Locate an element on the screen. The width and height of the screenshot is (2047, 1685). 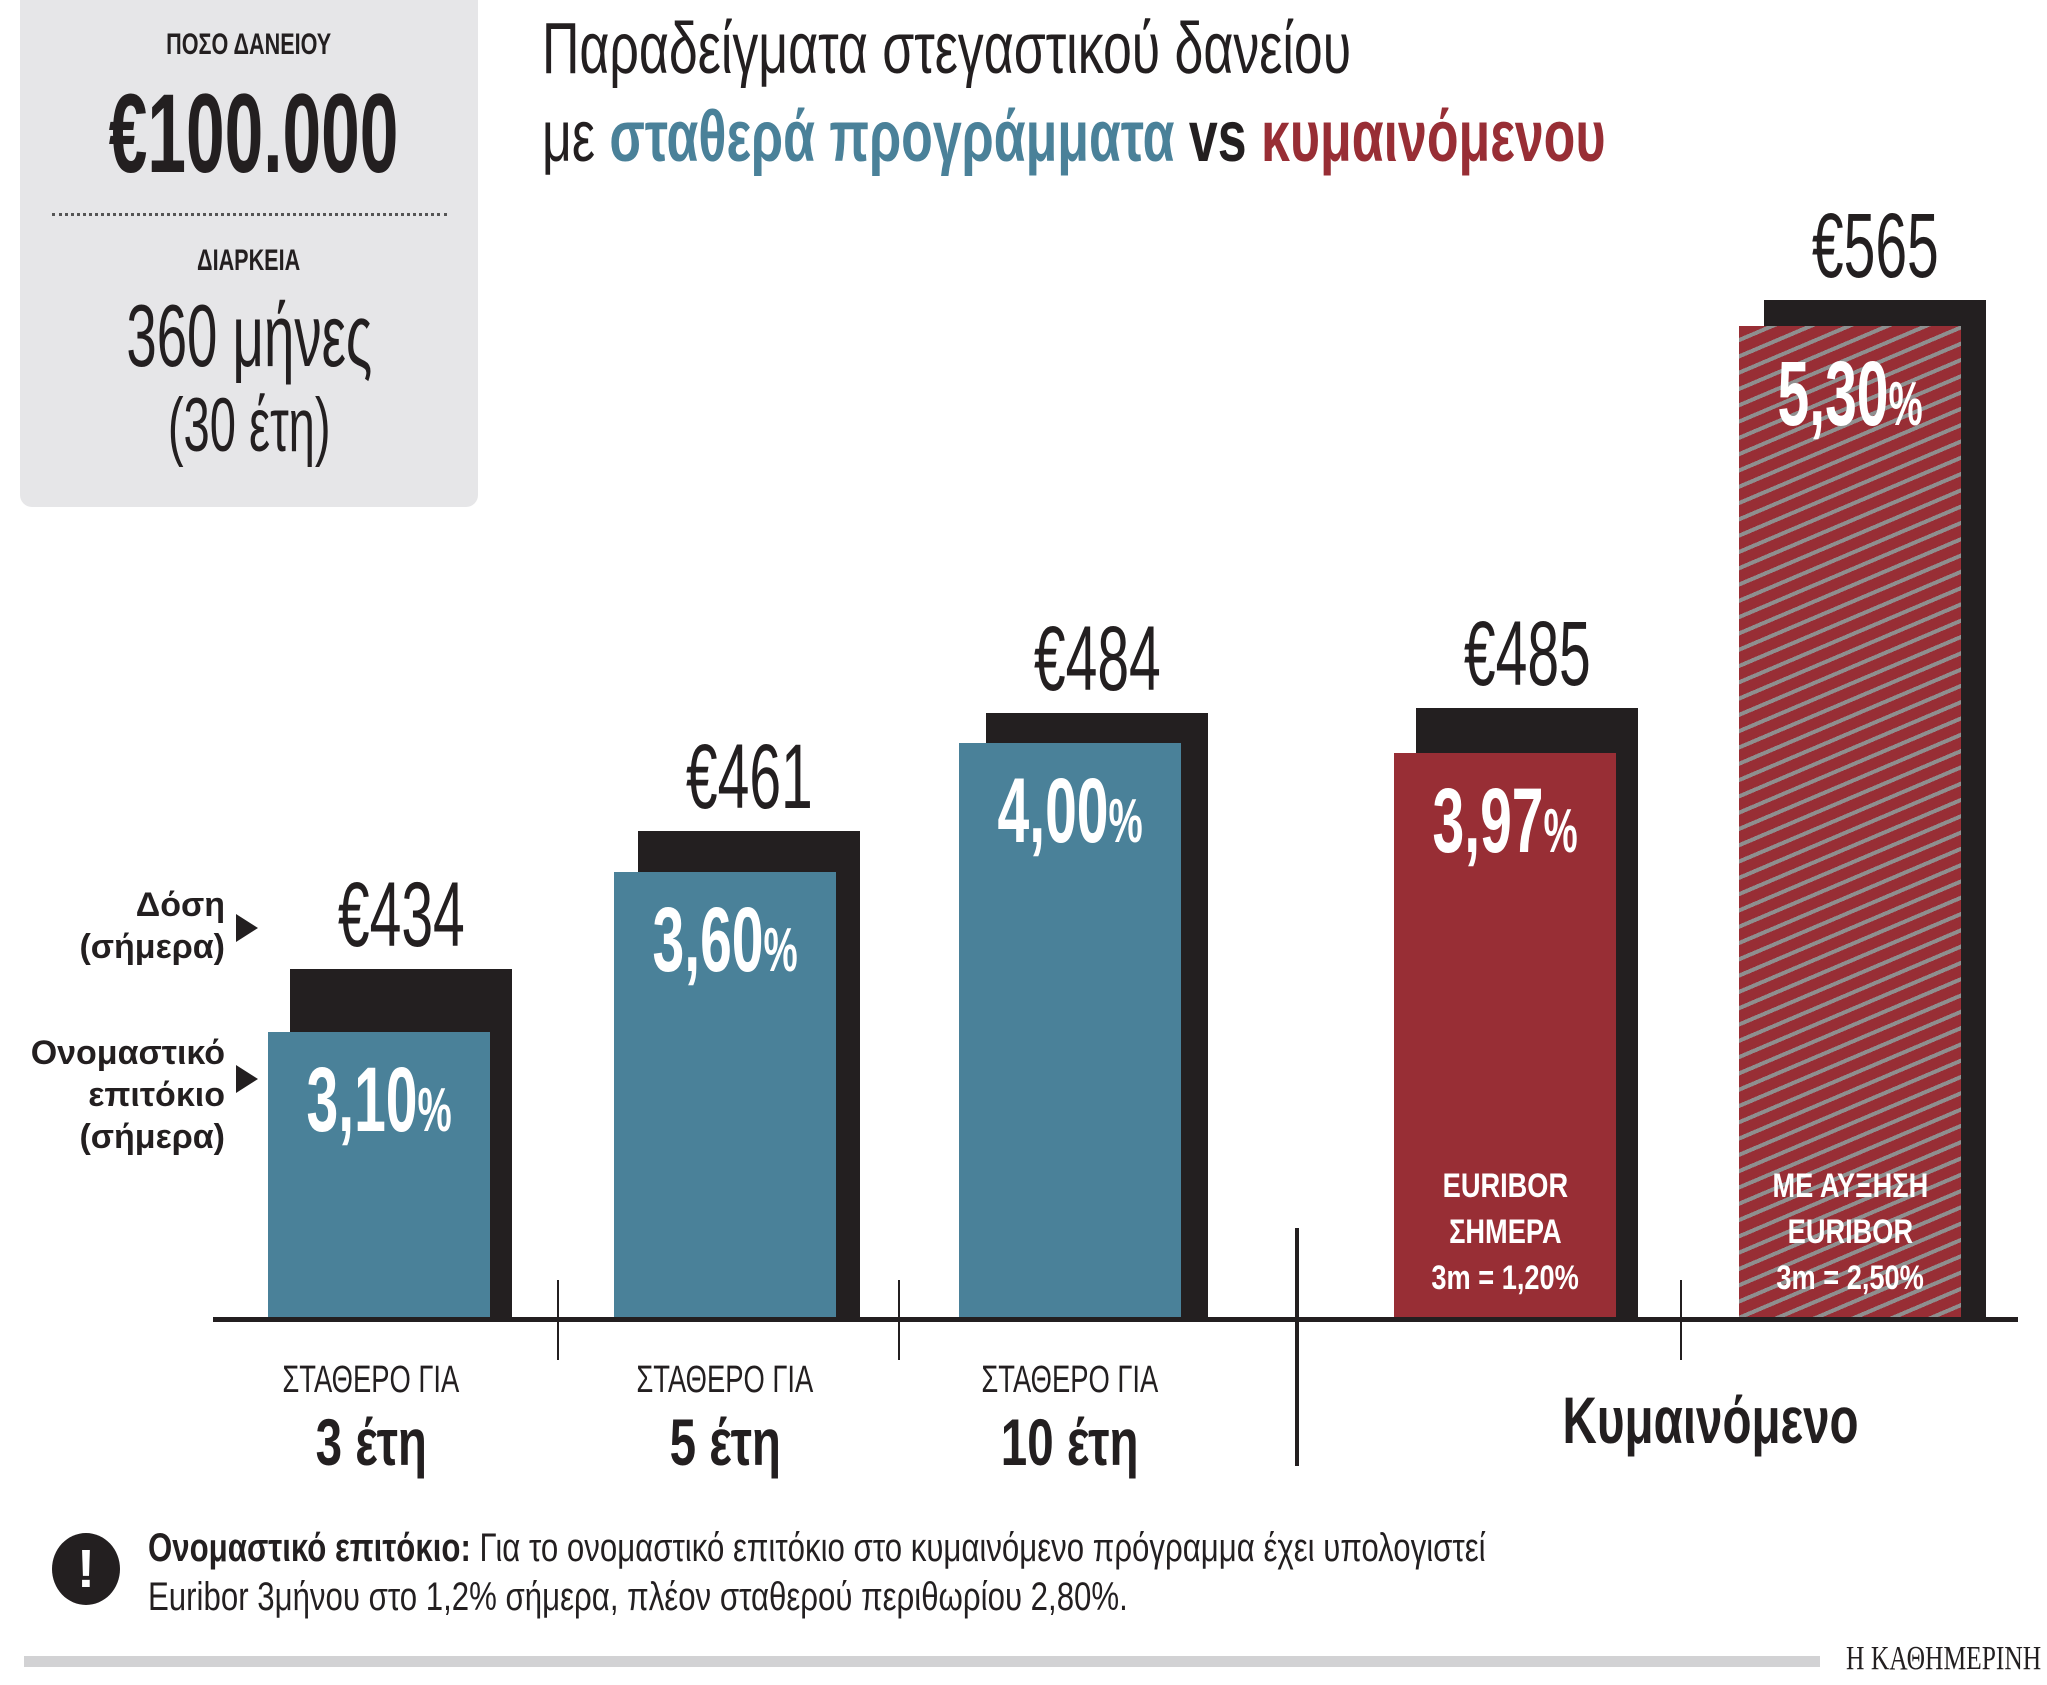
payment-value-label: €434 is located at coordinates (401, 915).